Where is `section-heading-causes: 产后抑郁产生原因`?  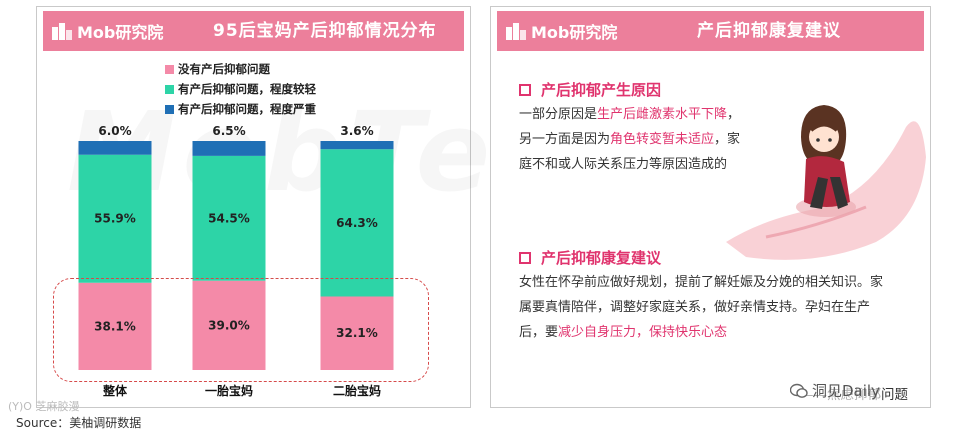
section-heading-causes: 产后抑郁产生原因 is located at coordinates (590, 89).